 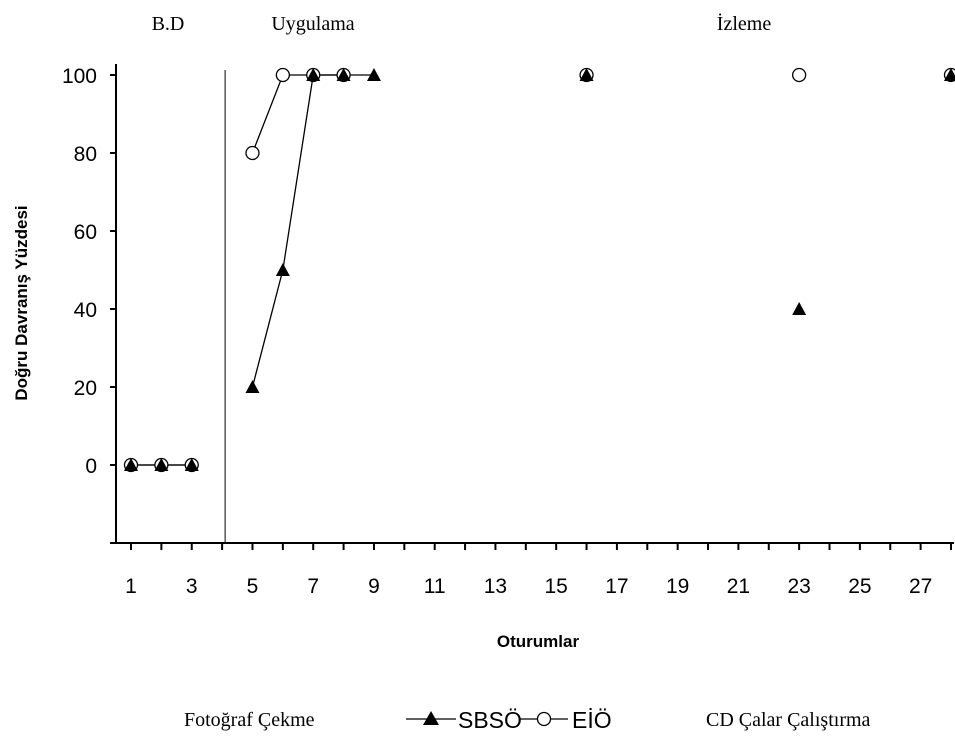 What do you see at coordinates (859, 586) in the screenshot?
I see `x-tick-label: 25` at bounding box center [859, 586].